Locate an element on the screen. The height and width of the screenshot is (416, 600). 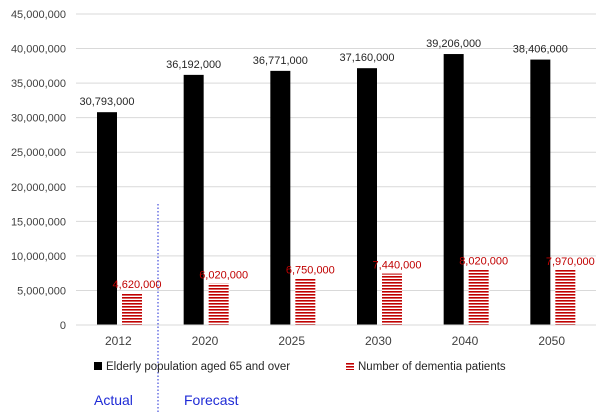
data-label-dementia: 8,020,000 is located at coordinates (483, 262).